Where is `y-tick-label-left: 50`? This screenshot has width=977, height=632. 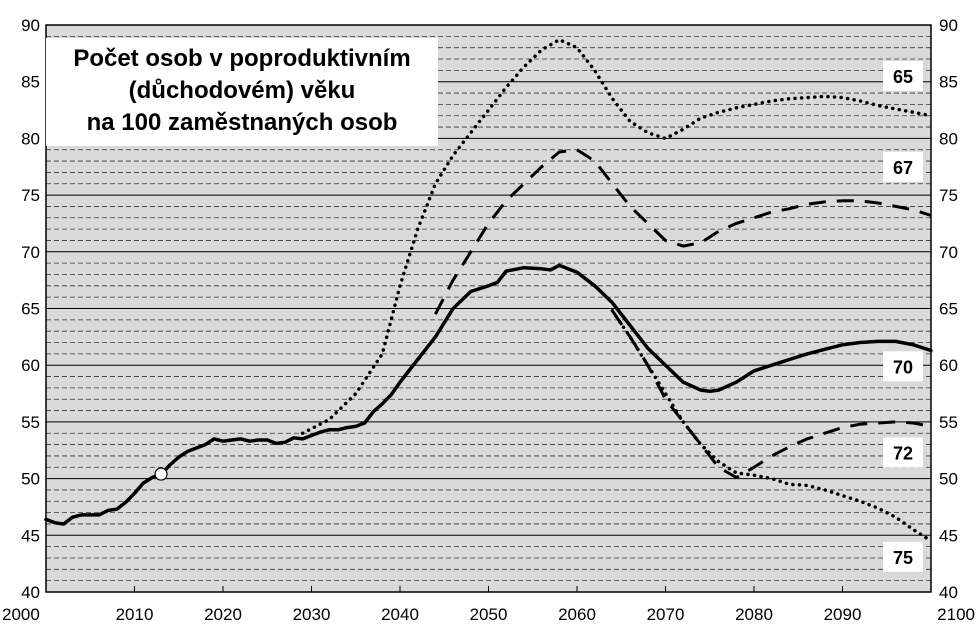 y-tick-label-left: 50 is located at coordinates (30, 479).